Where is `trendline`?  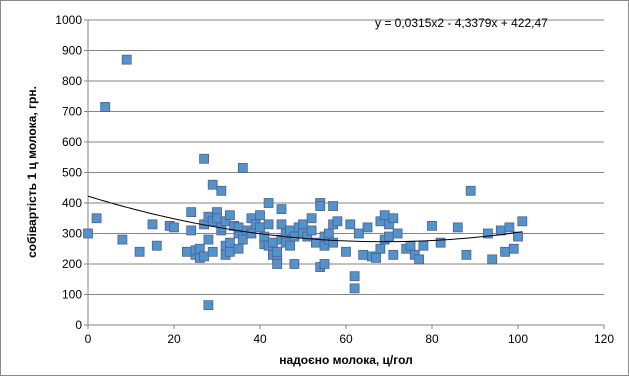
trendline is located at coordinates (305, 219).